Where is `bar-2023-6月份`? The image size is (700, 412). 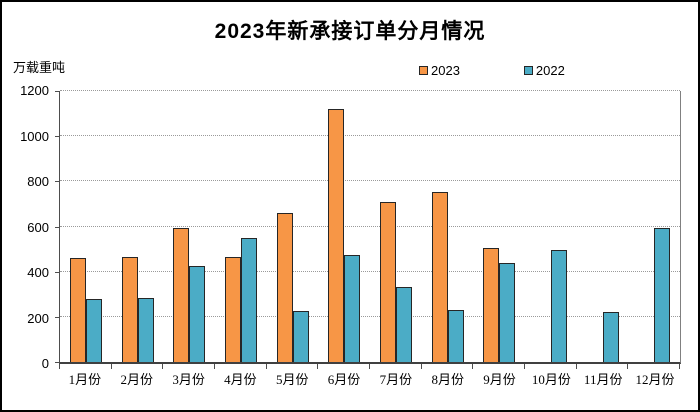 bar-2023-6月份 is located at coordinates (336, 235).